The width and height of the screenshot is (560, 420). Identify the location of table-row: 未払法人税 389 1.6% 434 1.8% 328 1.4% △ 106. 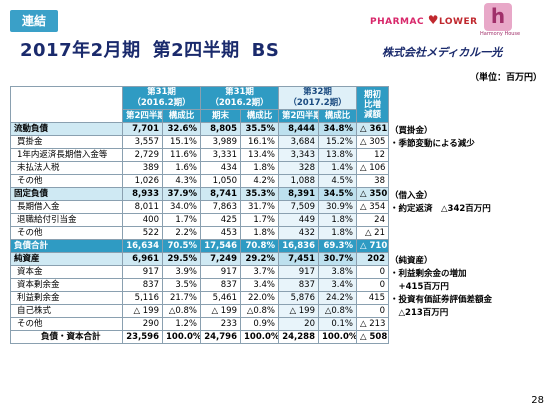
(199, 168).